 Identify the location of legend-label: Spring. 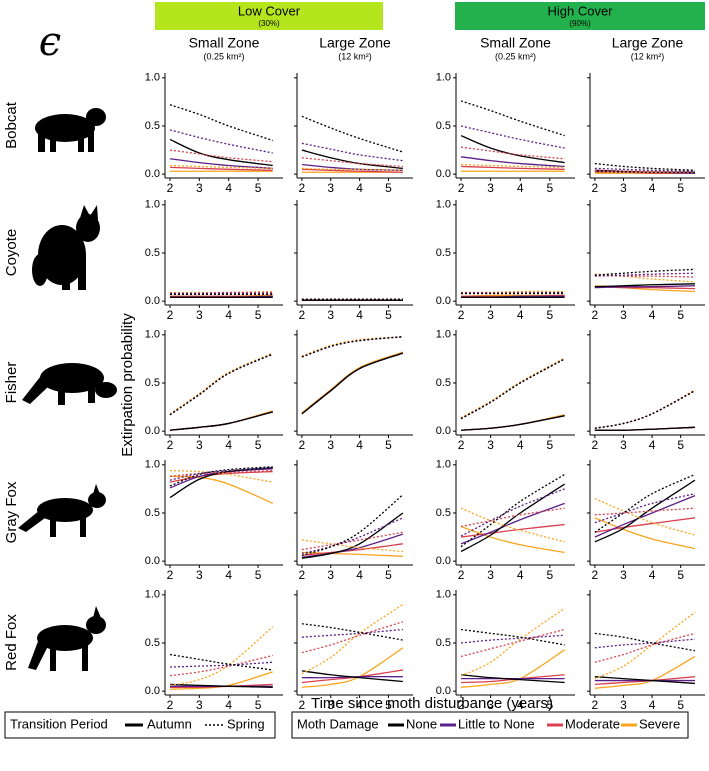
(246, 723).